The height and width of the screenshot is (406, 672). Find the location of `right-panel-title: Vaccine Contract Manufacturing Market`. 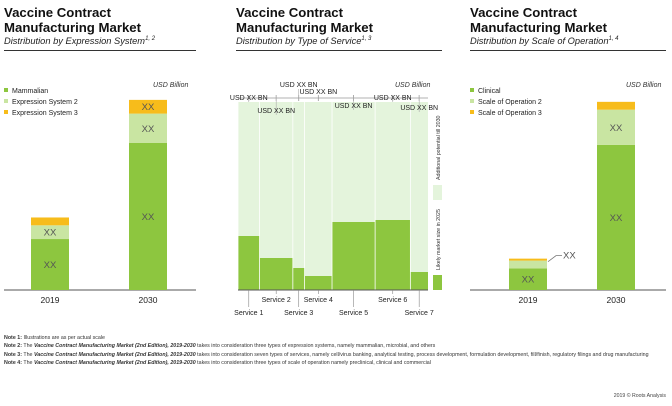

right-panel-title: Vaccine Contract Manufacturing Market is located at coordinates (539, 20).